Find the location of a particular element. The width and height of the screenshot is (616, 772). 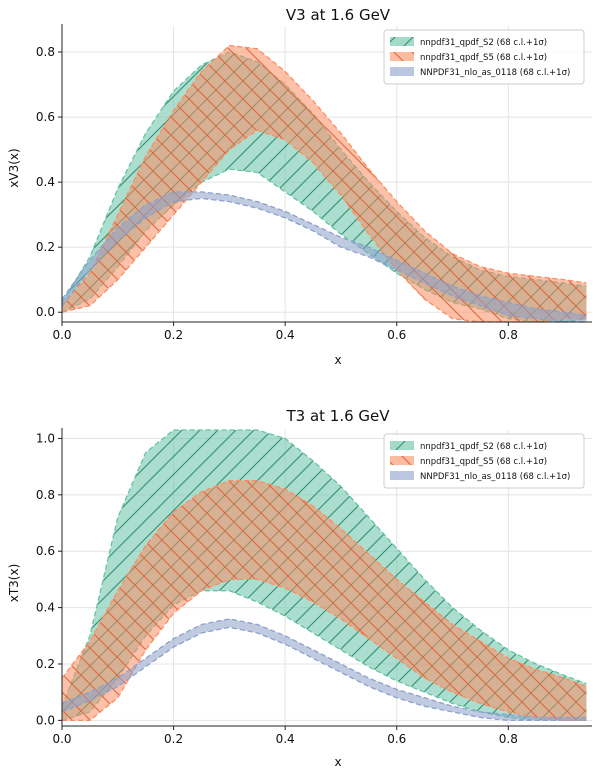

y-tick-label: 1.0 is located at coordinates (45, 438).